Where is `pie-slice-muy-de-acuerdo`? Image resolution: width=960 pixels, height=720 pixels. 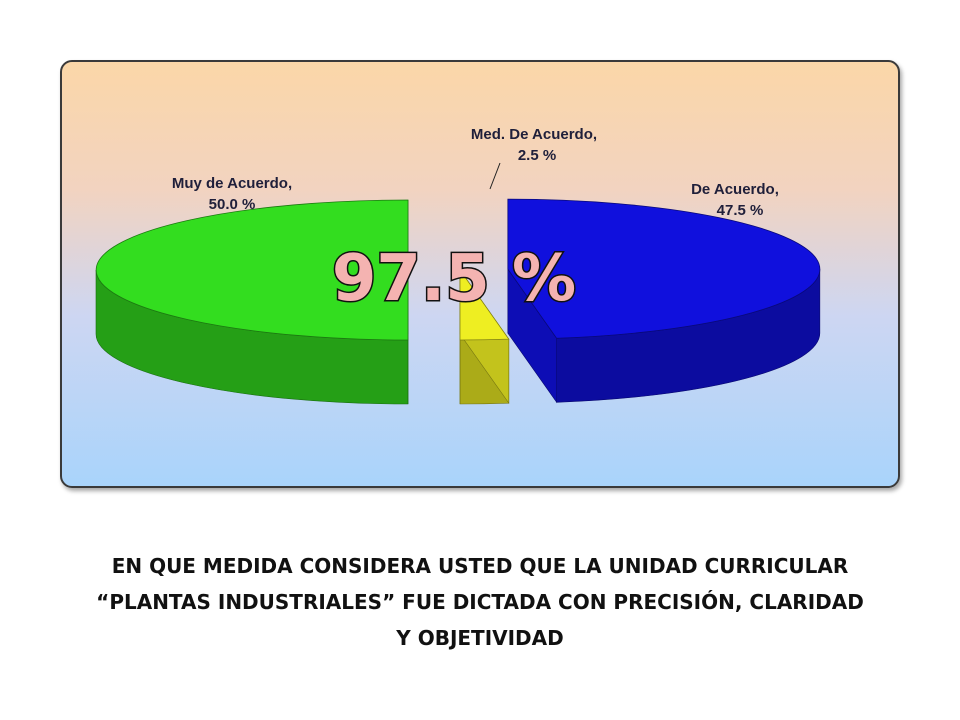
pie-slice-muy-de-acuerdo is located at coordinates (252, 302).